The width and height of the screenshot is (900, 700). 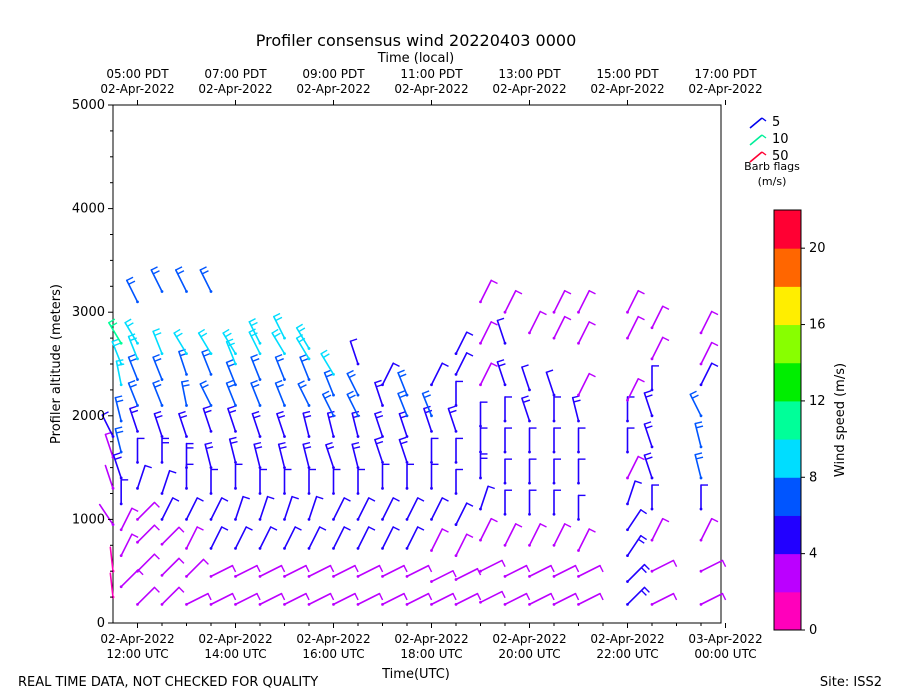 I want to click on x-axis-label: Time(UTC), so click(x=415, y=674).